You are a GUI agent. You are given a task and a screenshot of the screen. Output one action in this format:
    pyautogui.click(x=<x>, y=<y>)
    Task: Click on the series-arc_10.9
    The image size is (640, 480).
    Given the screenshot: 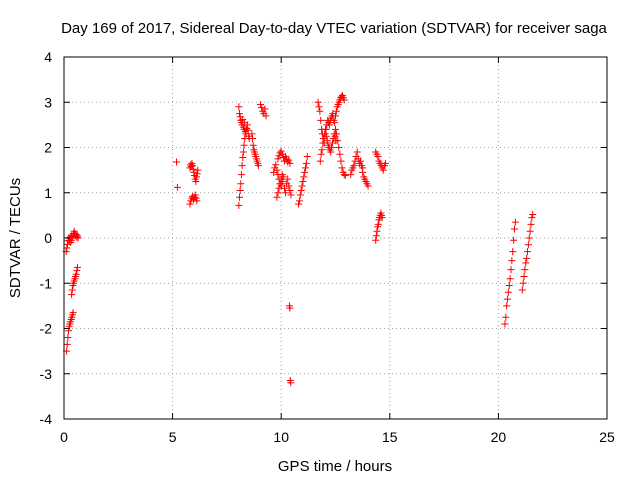 What is the action you would take?
    pyautogui.click(x=303, y=180)
    